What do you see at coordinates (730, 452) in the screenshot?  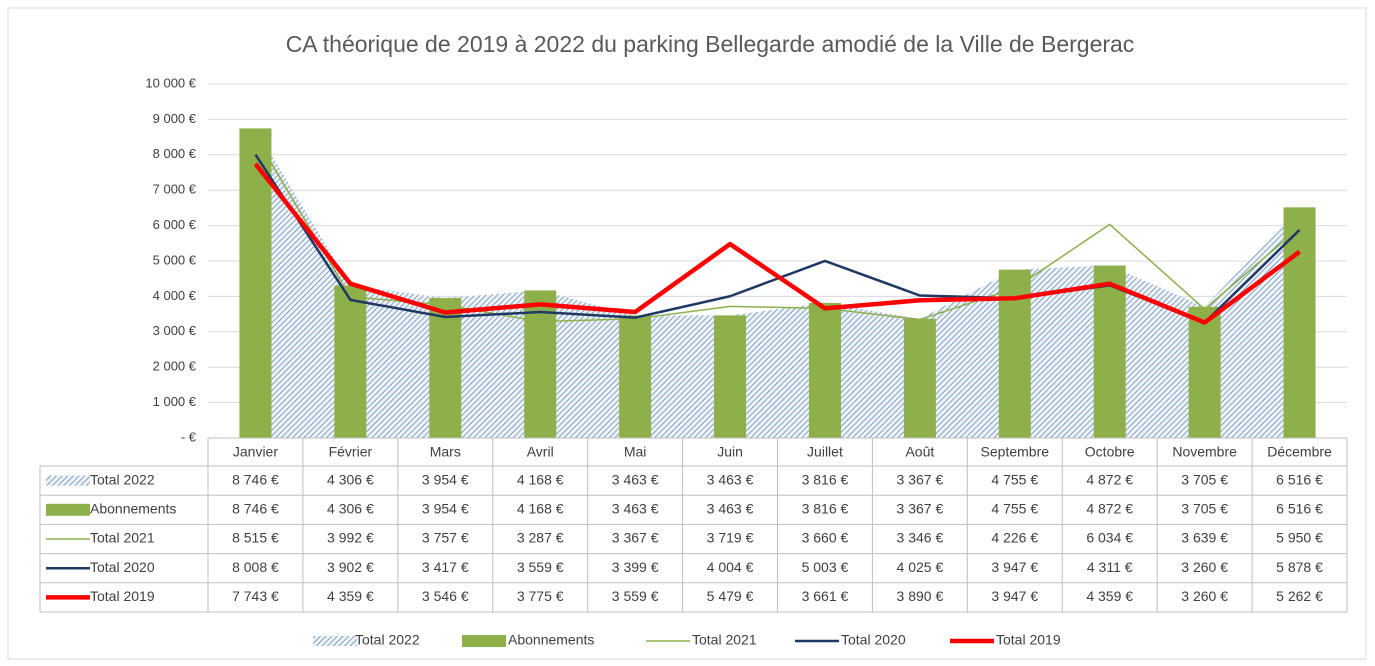 I see `x-tick-label: Juin` at bounding box center [730, 452].